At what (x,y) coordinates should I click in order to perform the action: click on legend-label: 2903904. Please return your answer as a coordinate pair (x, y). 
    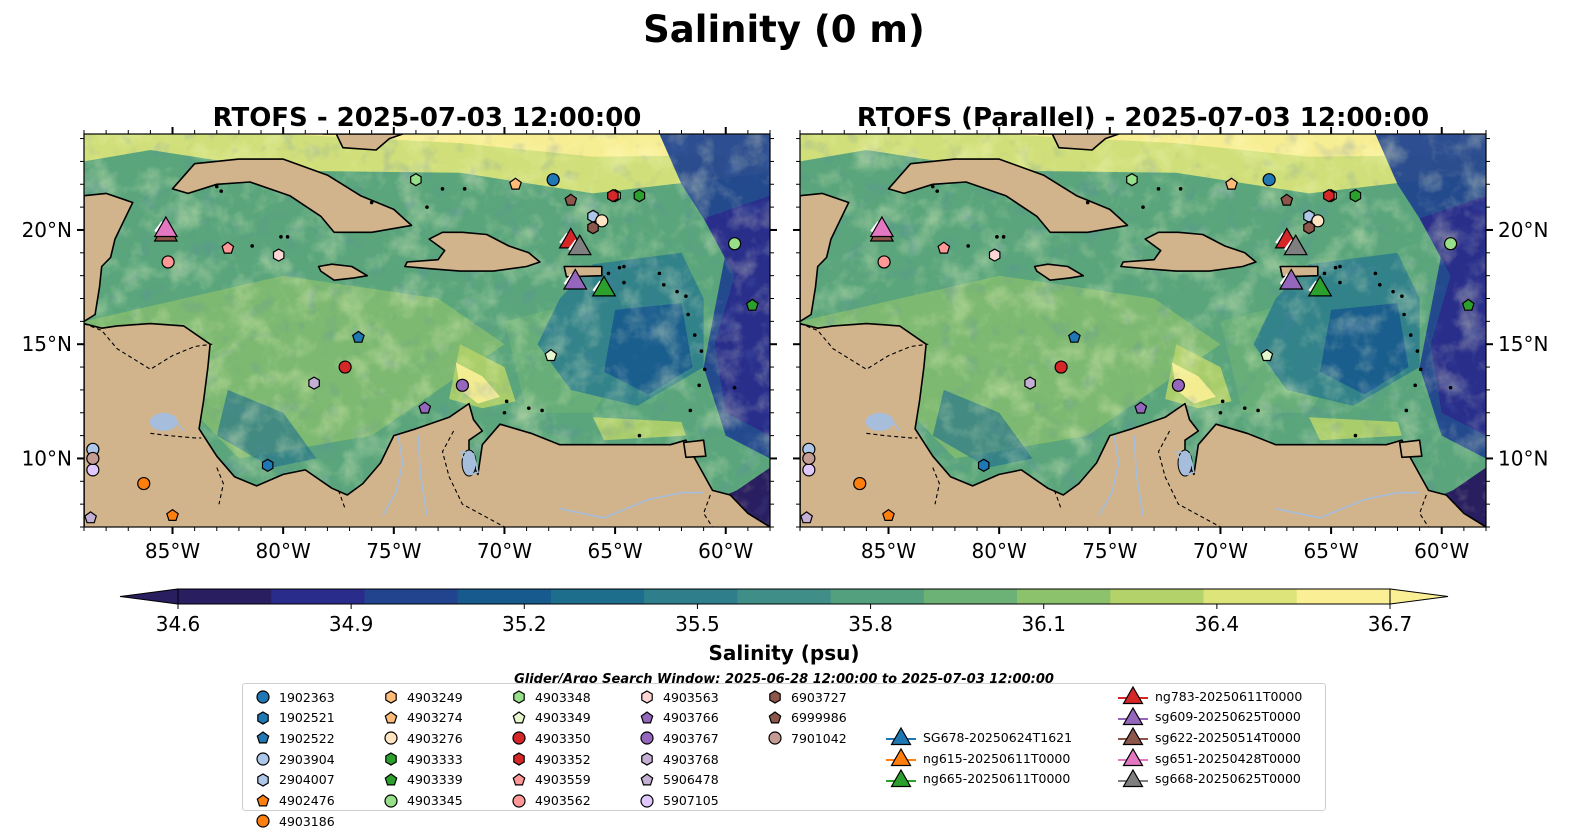
    Looking at the image, I should click on (307, 759).